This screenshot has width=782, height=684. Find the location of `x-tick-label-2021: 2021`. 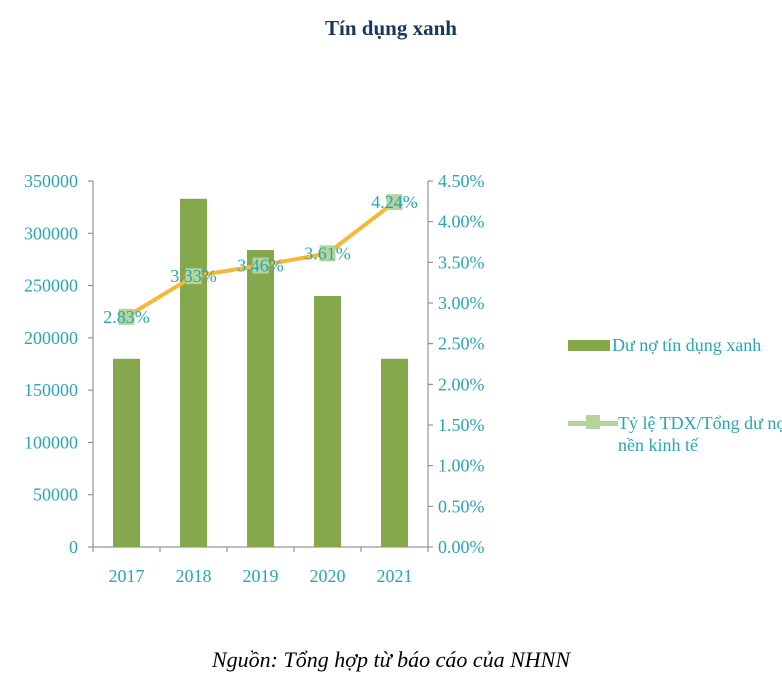

x-tick-label-2021: 2021 is located at coordinates (395, 576).